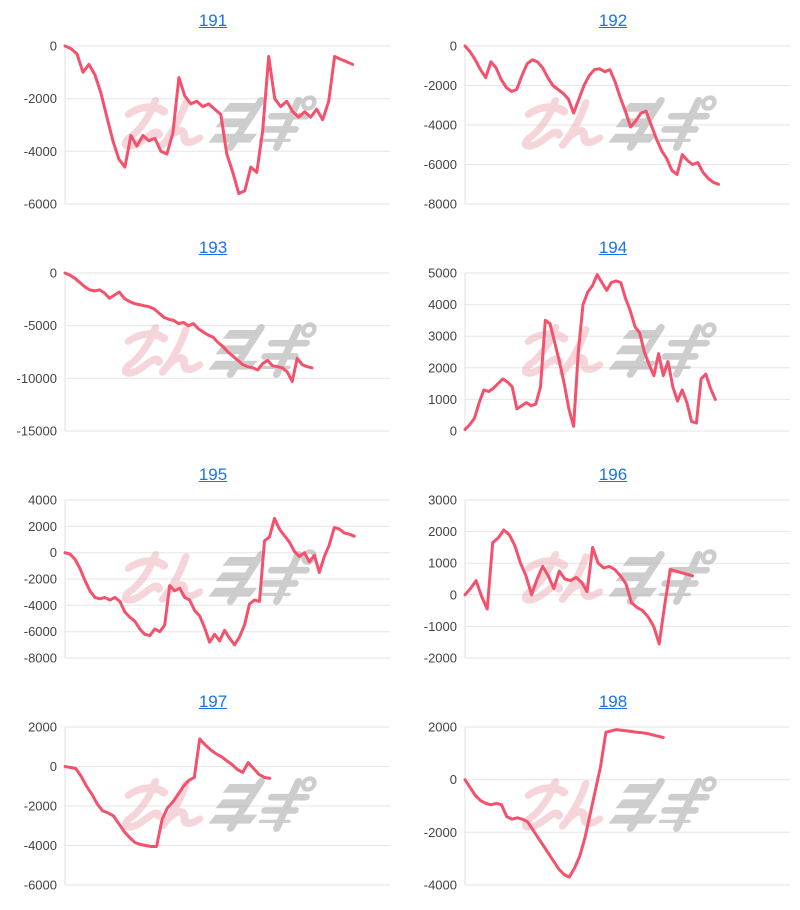  What do you see at coordinates (213, 247) in the screenshot?
I see `chart-title-link-193: 193` at bounding box center [213, 247].